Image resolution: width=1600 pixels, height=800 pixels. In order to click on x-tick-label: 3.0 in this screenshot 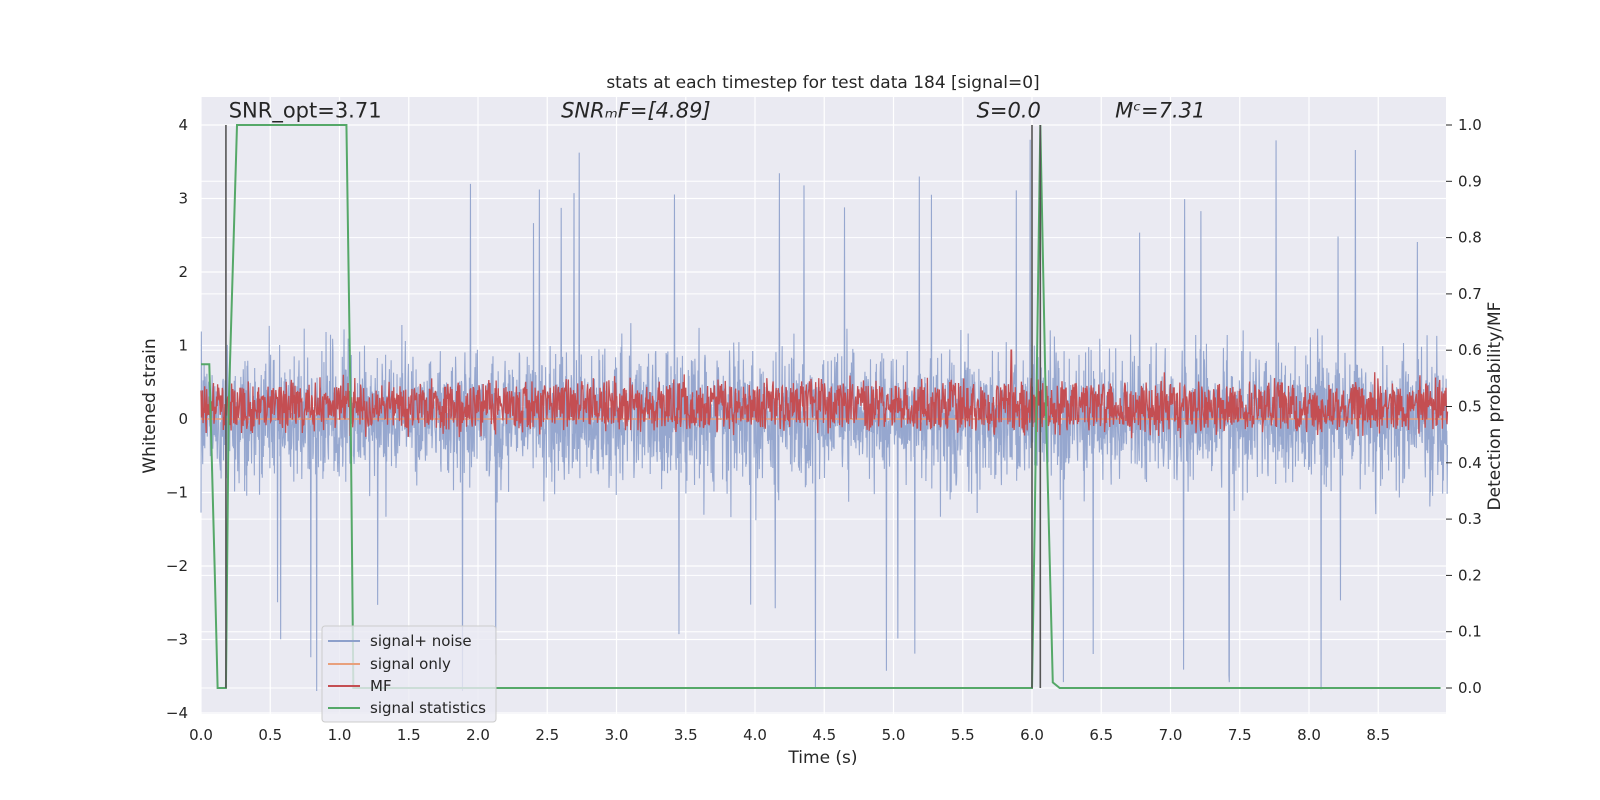, I will do `click(617, 735)`.